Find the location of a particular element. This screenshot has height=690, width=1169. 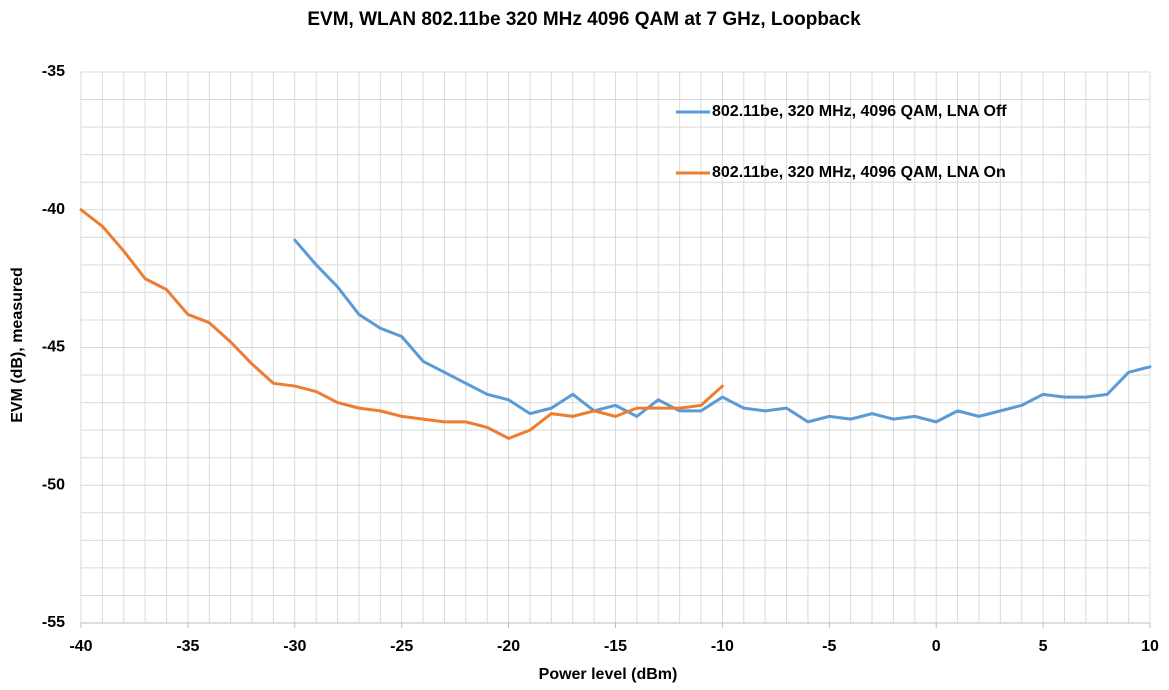

x-tick-label: 10 is located at coordinates (1150, 646).